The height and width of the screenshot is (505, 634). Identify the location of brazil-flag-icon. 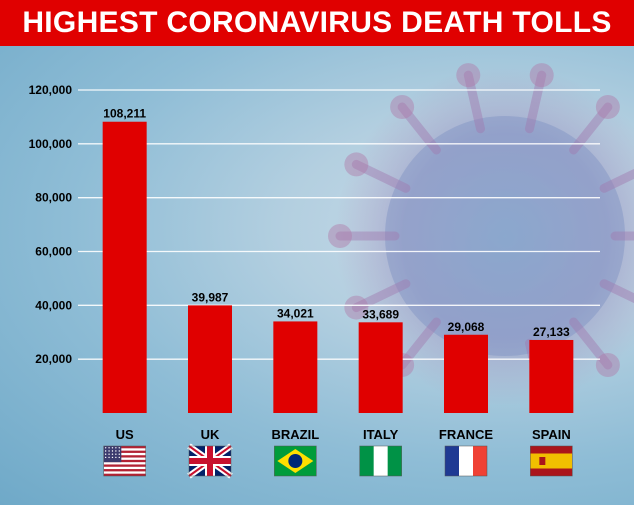
(295, 461).